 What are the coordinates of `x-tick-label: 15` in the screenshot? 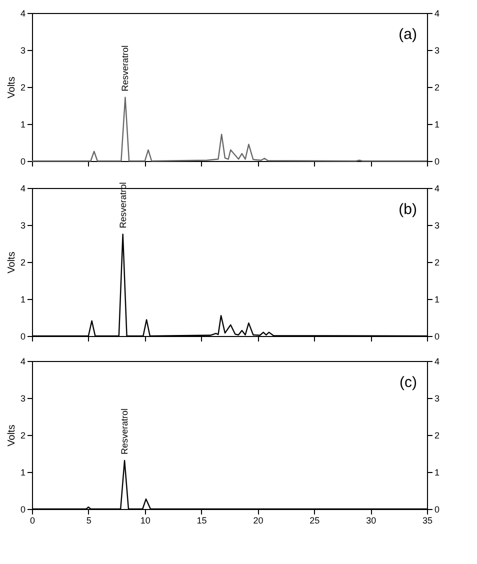 It's located at (201, 521).